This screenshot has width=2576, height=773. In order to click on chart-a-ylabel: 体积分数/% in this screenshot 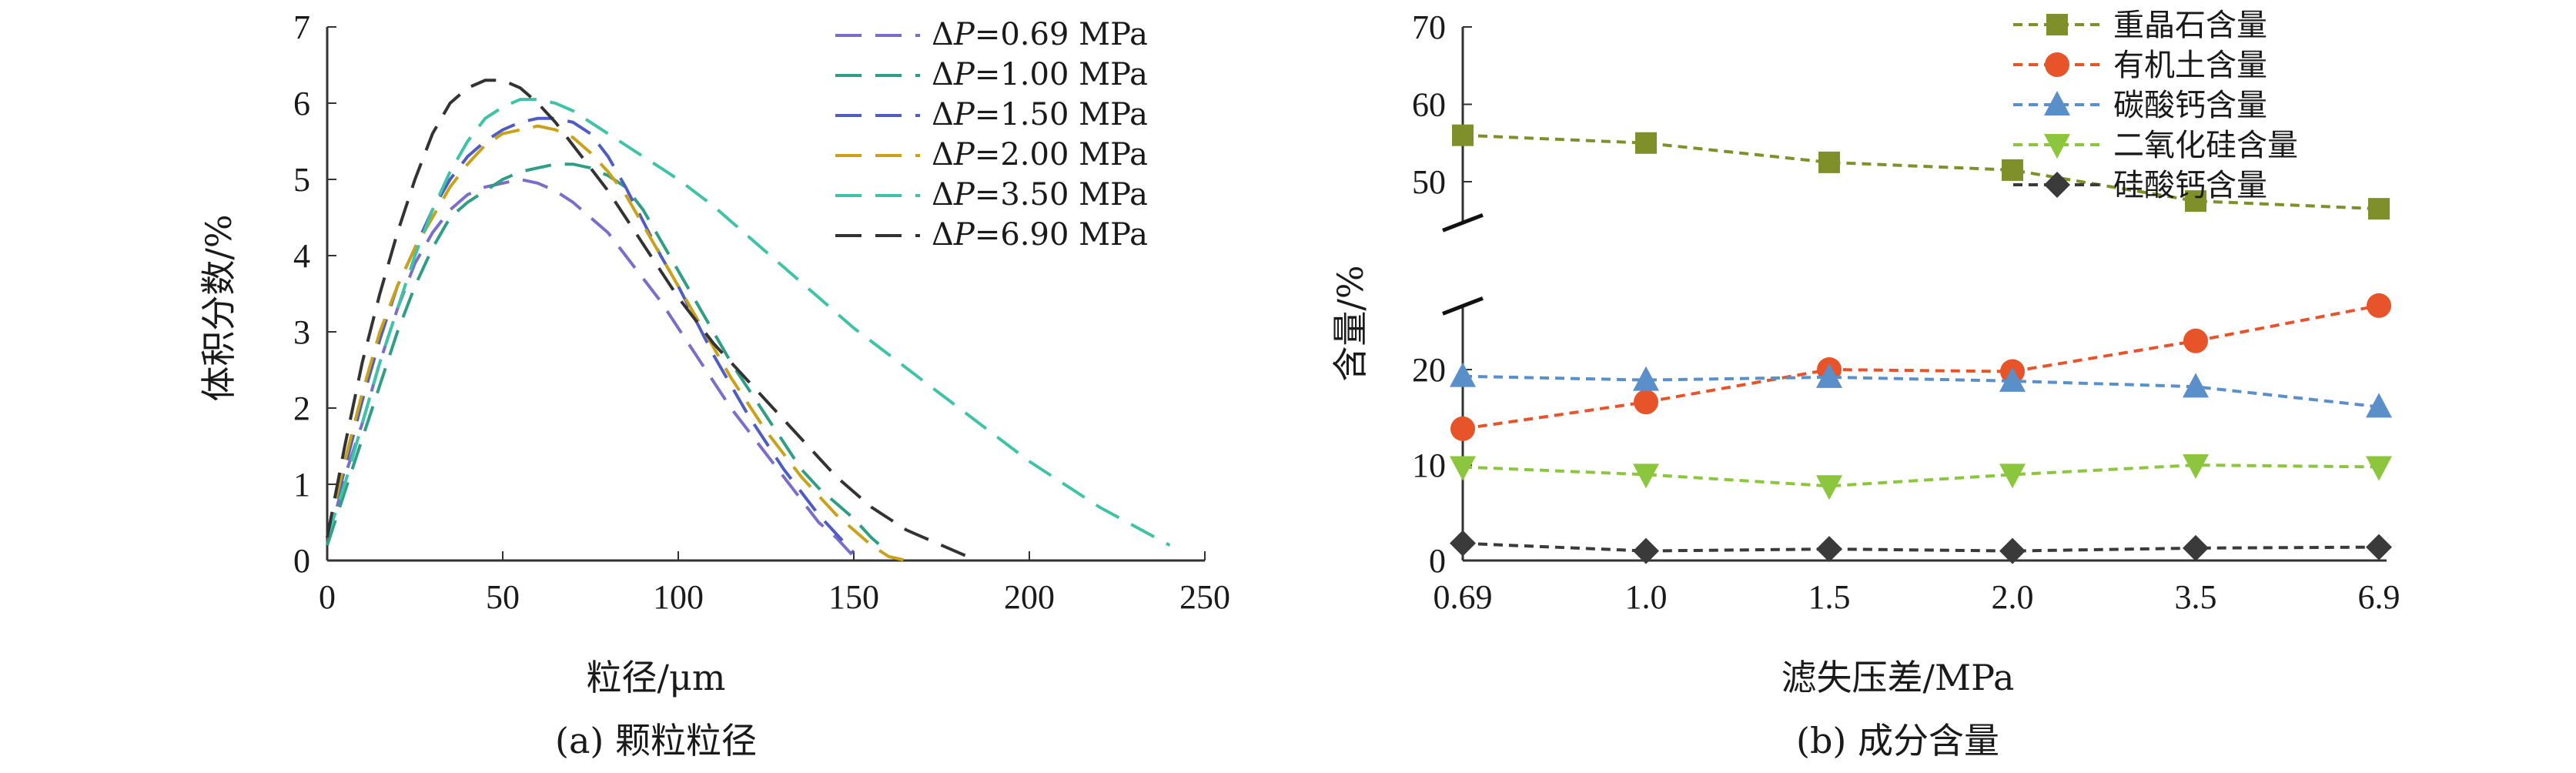, I will do `click(218, 307)`.